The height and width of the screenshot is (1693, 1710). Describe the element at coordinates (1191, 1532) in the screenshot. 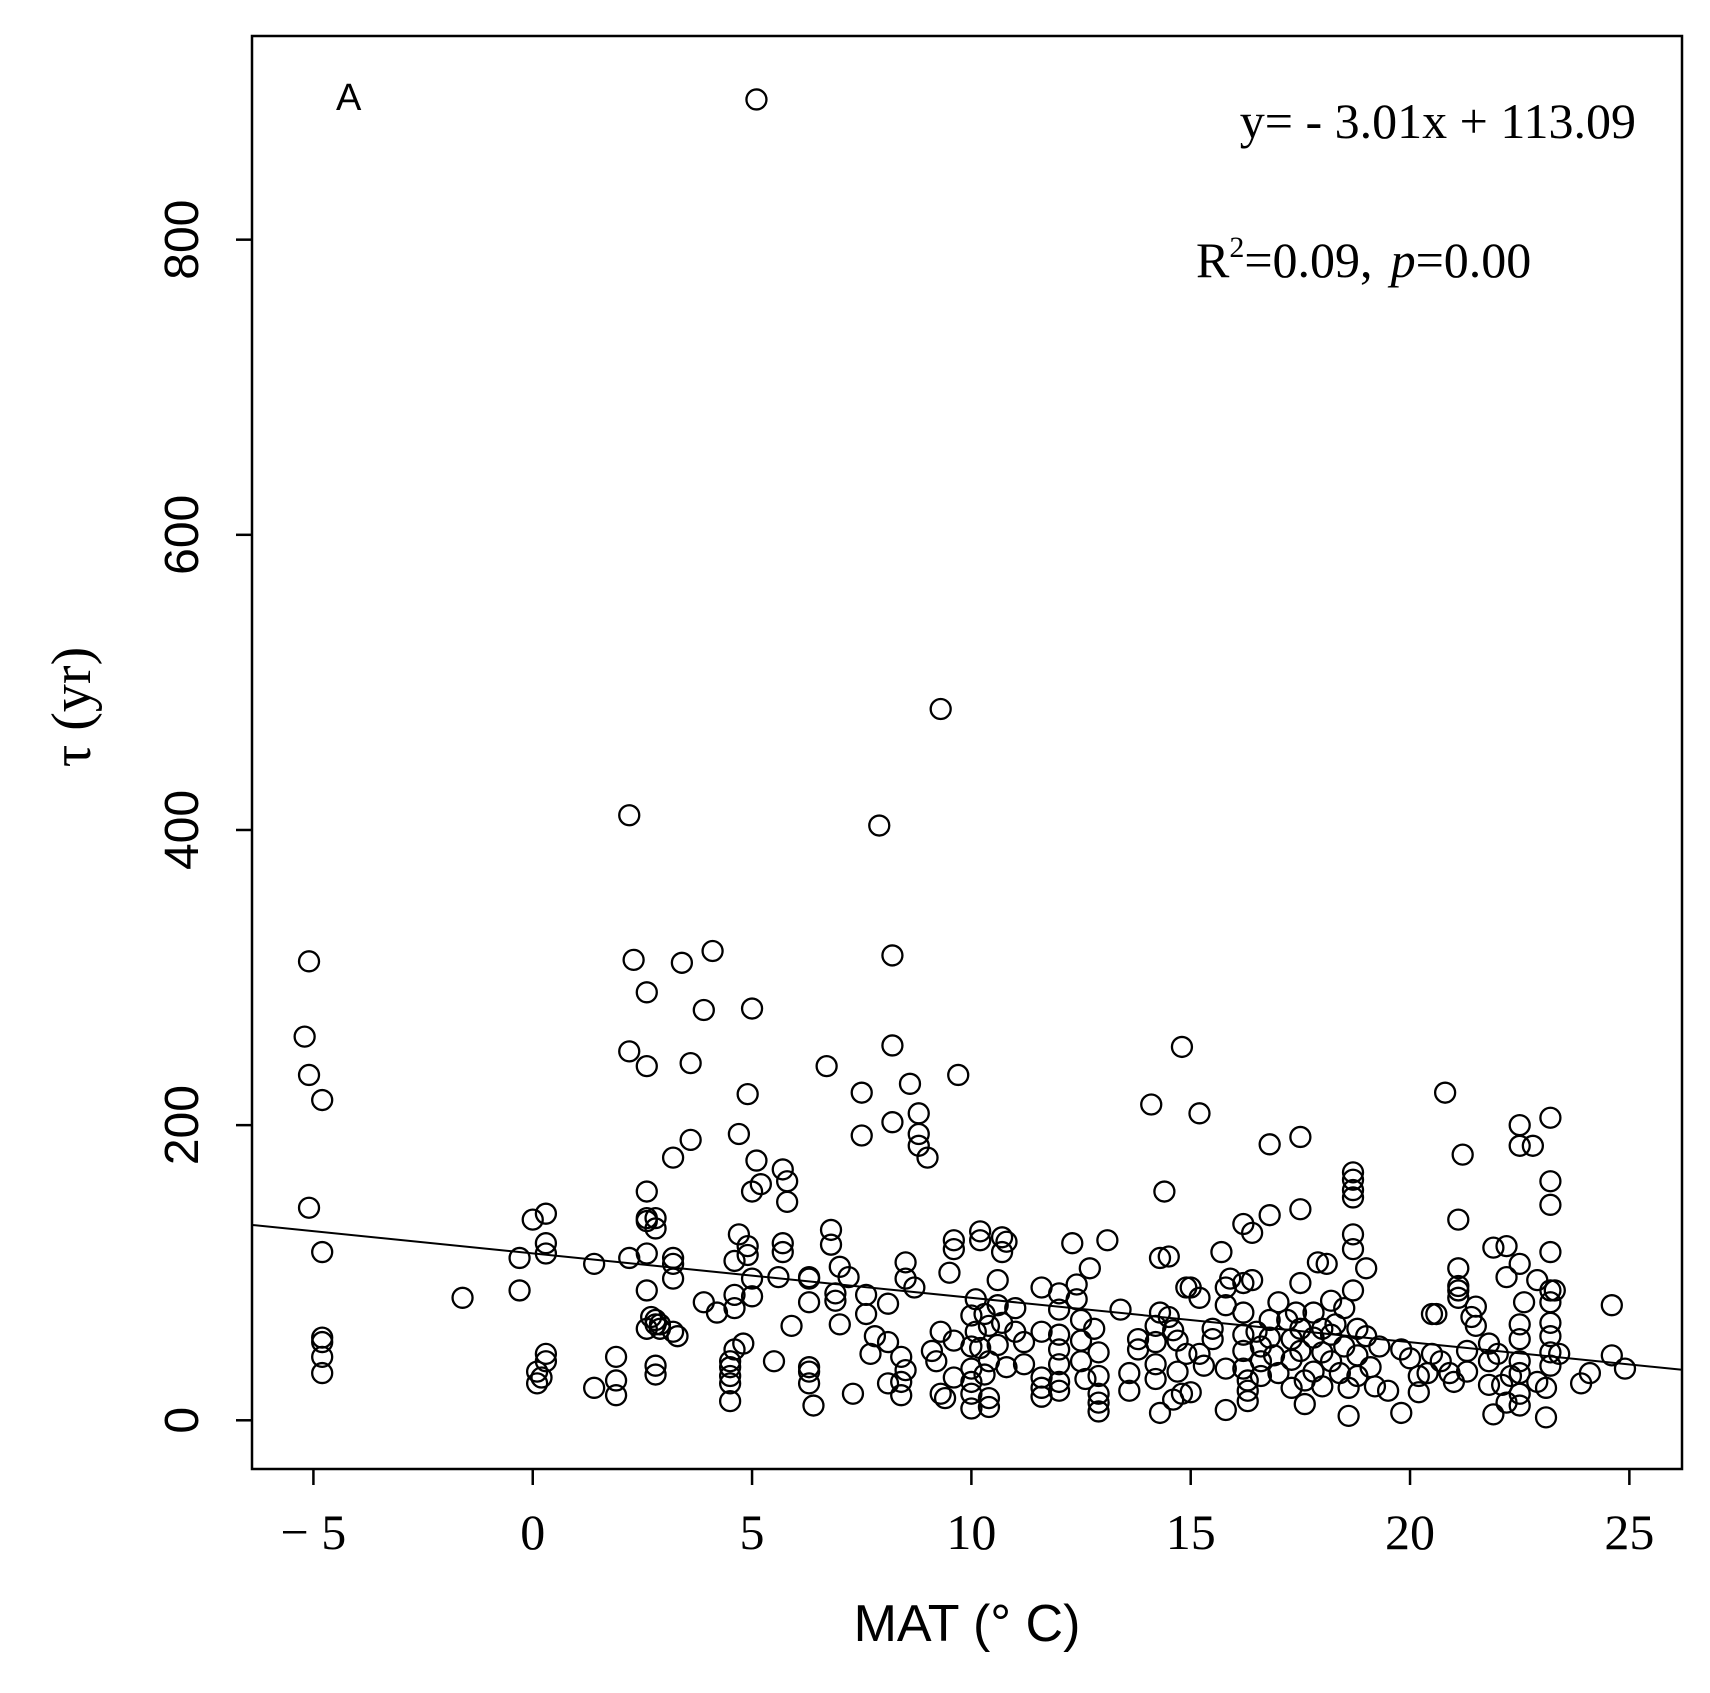

I see `x-tick-label: 15` at that location.